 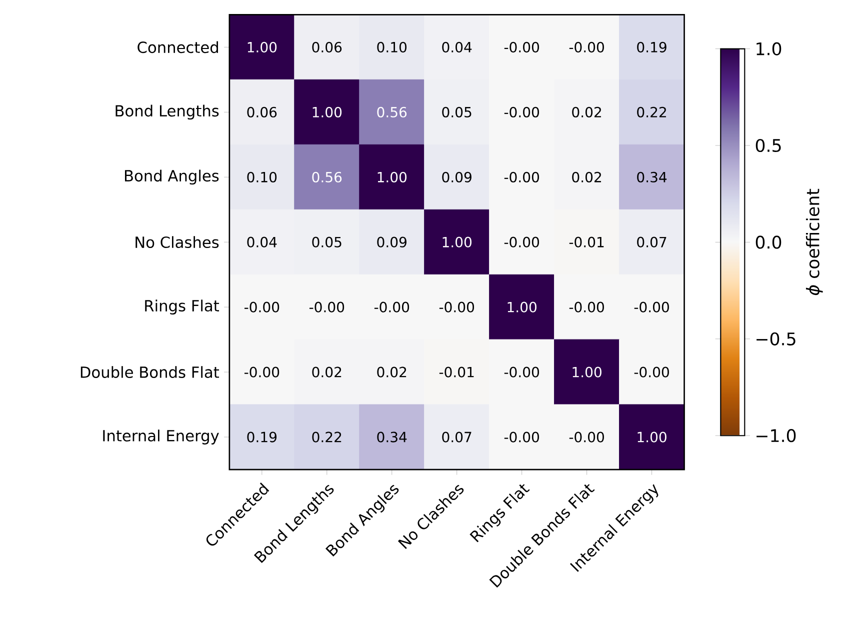 What do you see at coordinates (150, 372) in the screenshot?
I see `y-tick-label: Double Bonds Flat` at bounding box center [150, 372].